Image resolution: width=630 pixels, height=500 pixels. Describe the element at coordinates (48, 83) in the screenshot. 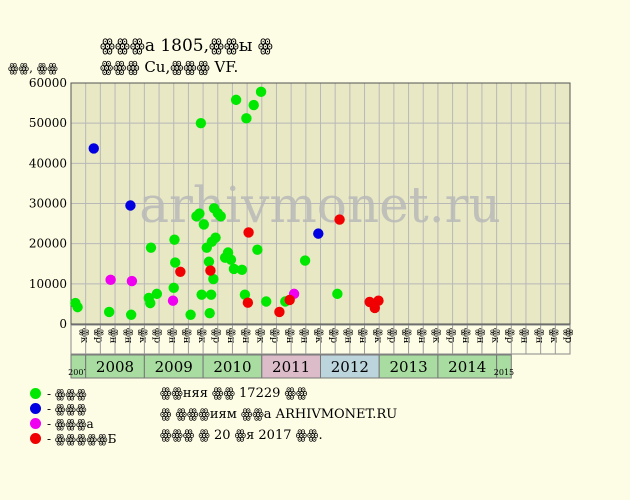

I see `y-tick-label: 60000` at that location.